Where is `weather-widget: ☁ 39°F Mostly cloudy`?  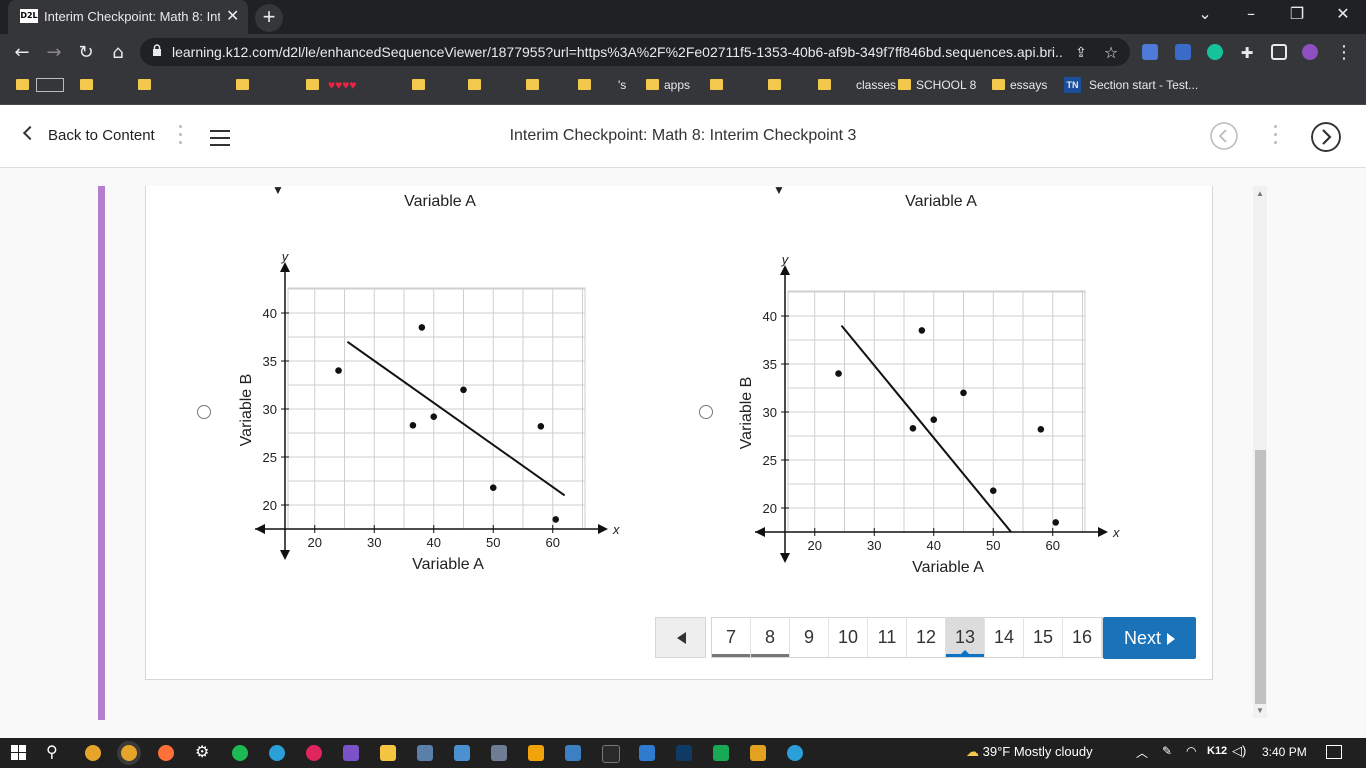 weather-widget: ☁ 39°F Mostly cloudy is located at coordinates (1029, 752).